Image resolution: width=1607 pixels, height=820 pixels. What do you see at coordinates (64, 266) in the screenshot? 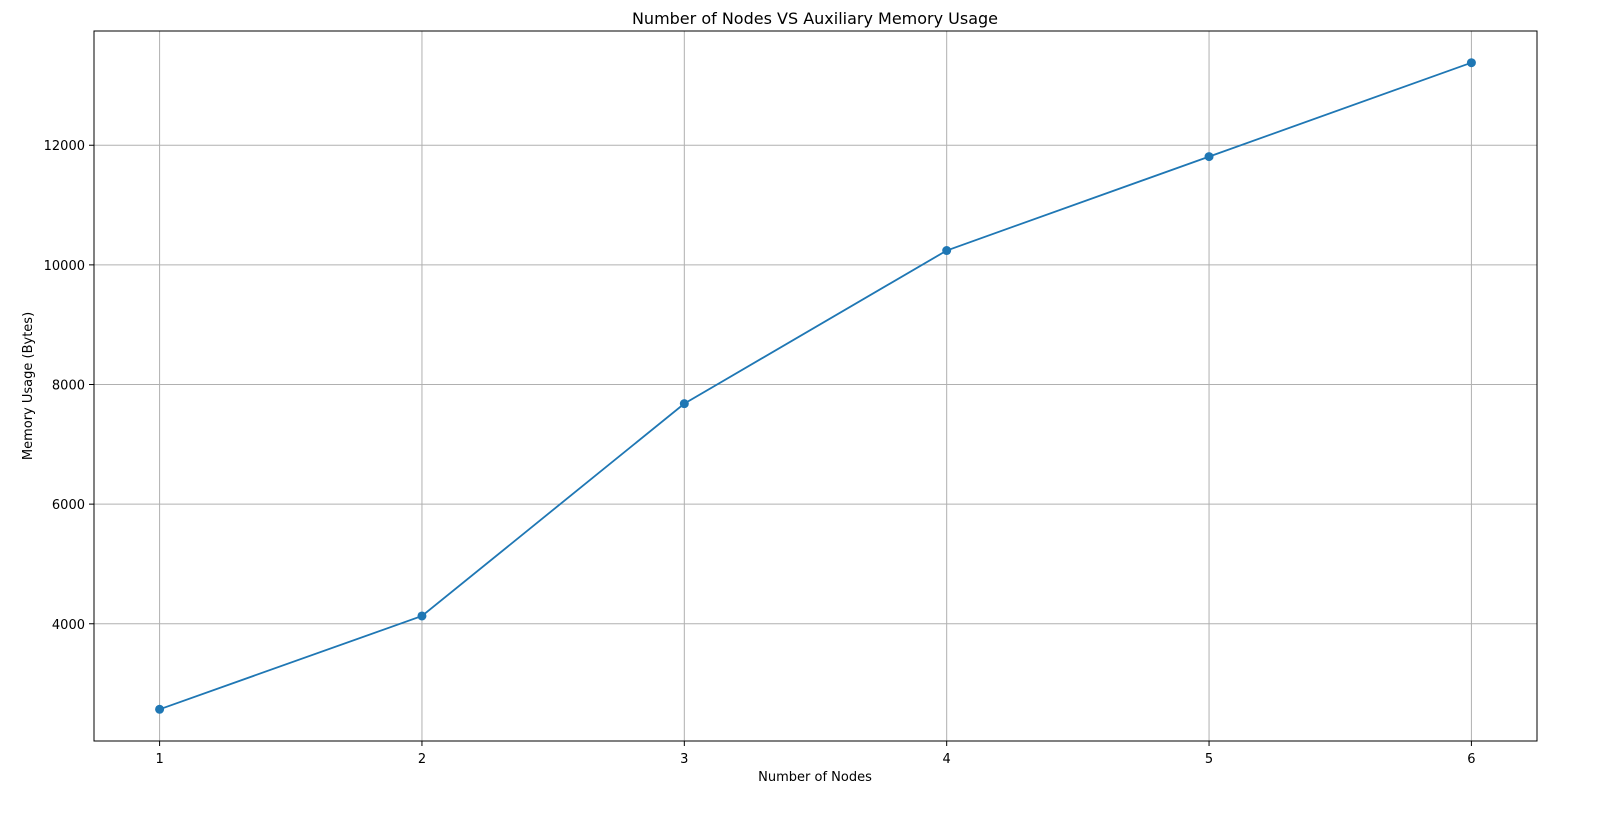
I see `y-tick-label: 10000` at bounding box center [64, 266].